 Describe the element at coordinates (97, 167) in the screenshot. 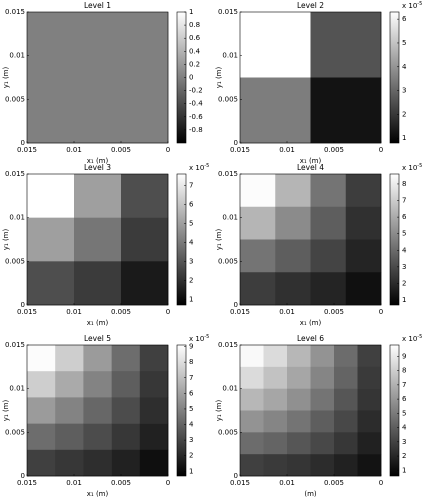

I see `panel-title: Level 3` at that location.